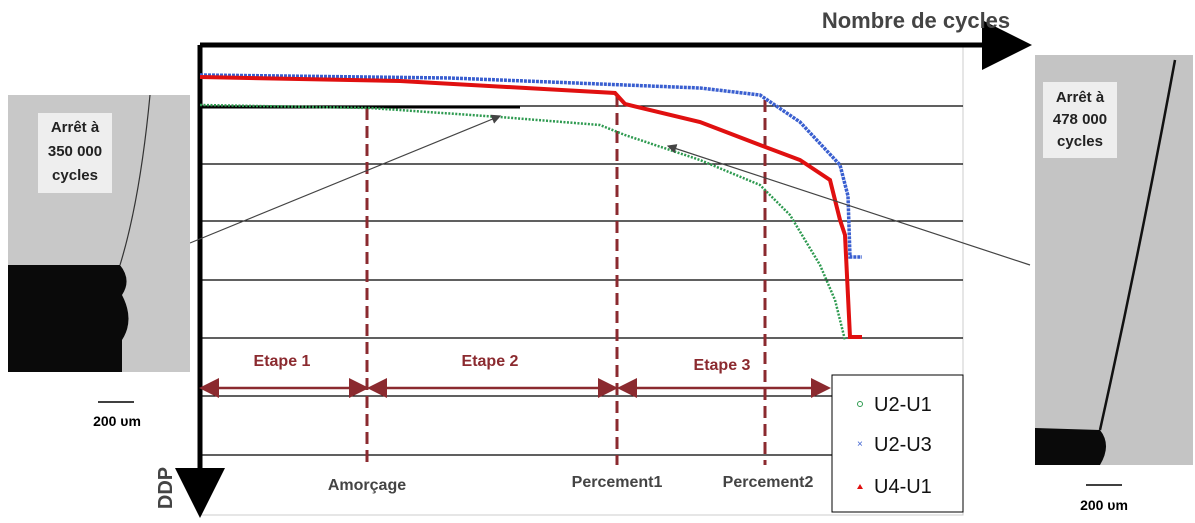 The width and height of the screenshot is (1195, 523). Describe the element at coordinates (1080, 97) in the screenshot. I see `right-caption: Arrêt à` at that location.